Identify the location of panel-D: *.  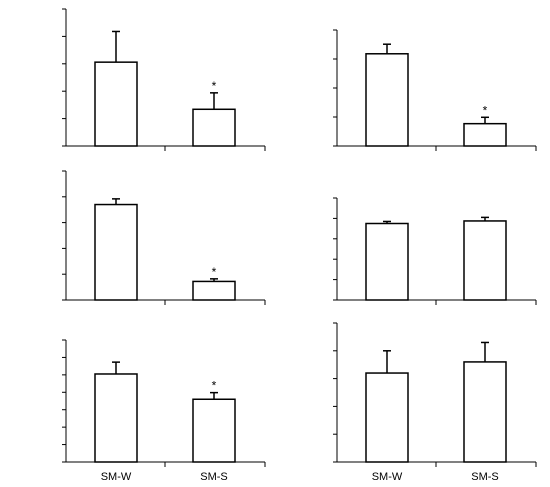
(435, 90).